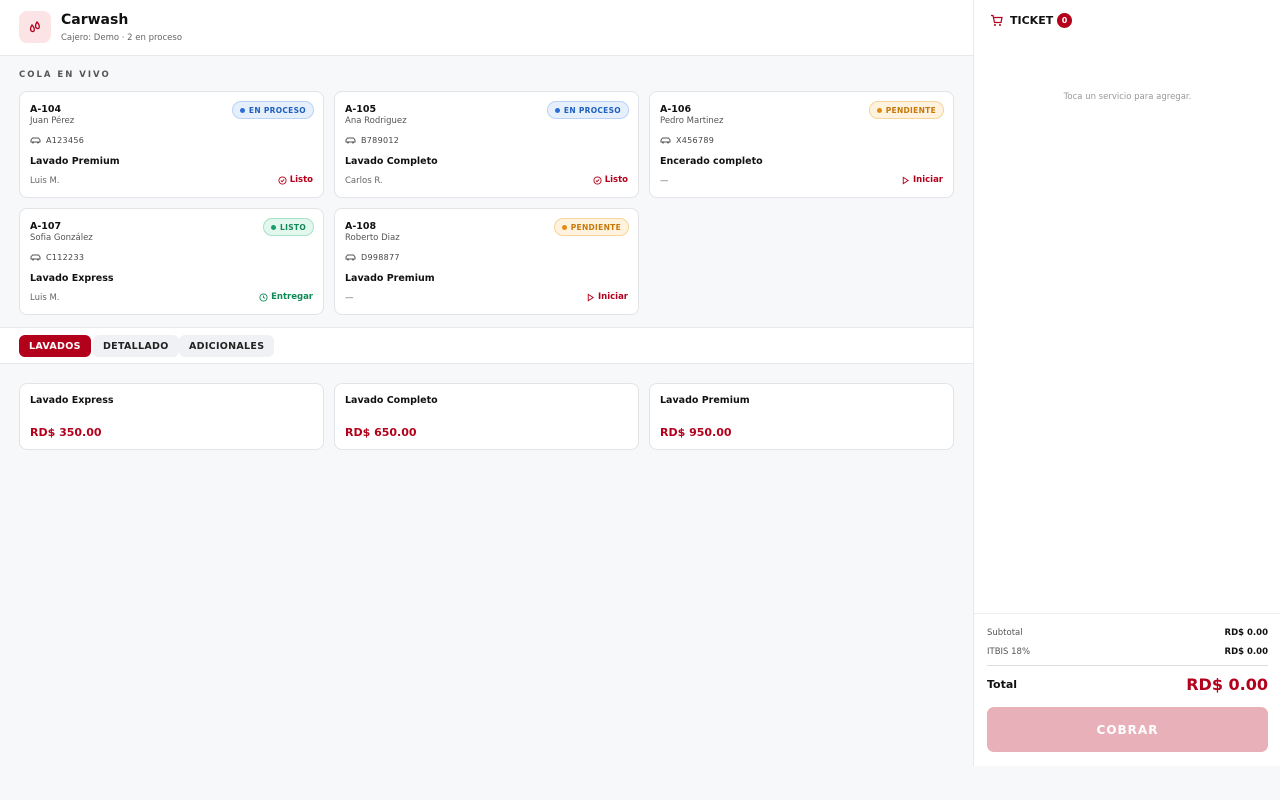 The height and width of the screenshot is (800, 1280). I want to click on label: Subtotal, so click(1005, 633).